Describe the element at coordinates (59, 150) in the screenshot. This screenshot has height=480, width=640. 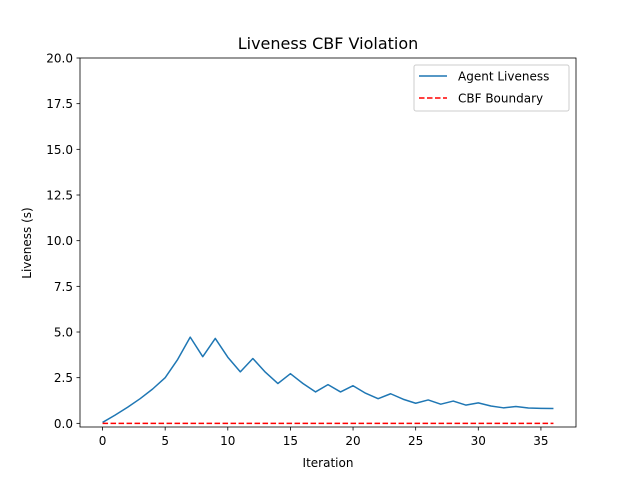
I see `y-tick-label: 15.0` at that location.